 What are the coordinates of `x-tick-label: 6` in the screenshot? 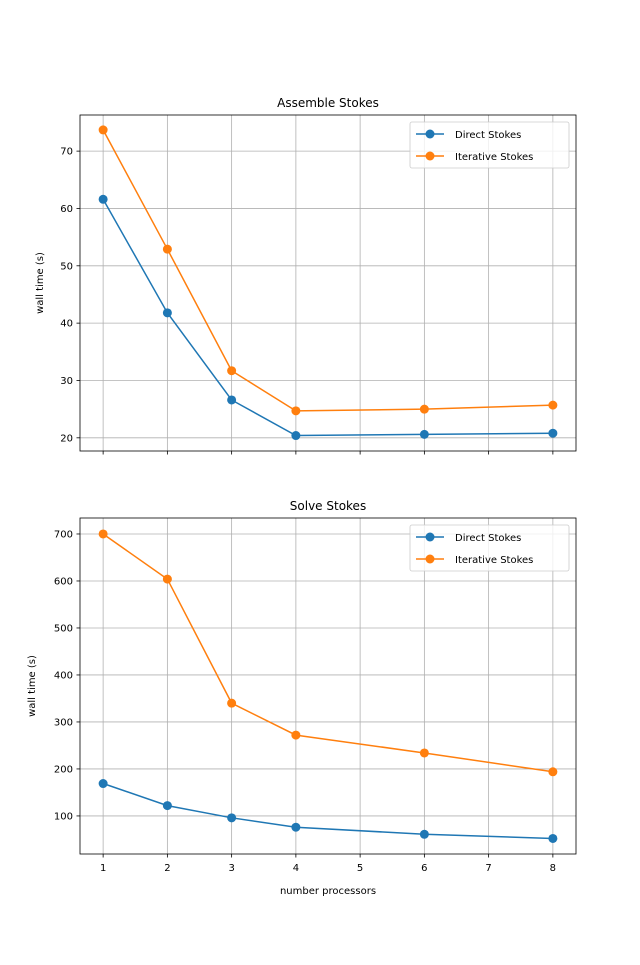 It's located at (424, 868).